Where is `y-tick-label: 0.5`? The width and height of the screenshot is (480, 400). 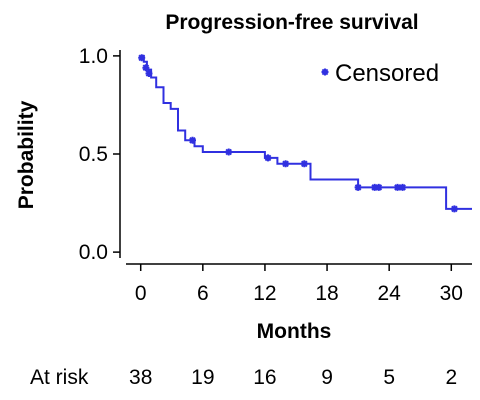
y-tick-label: 0.5 is located at coordinates (93, 154).